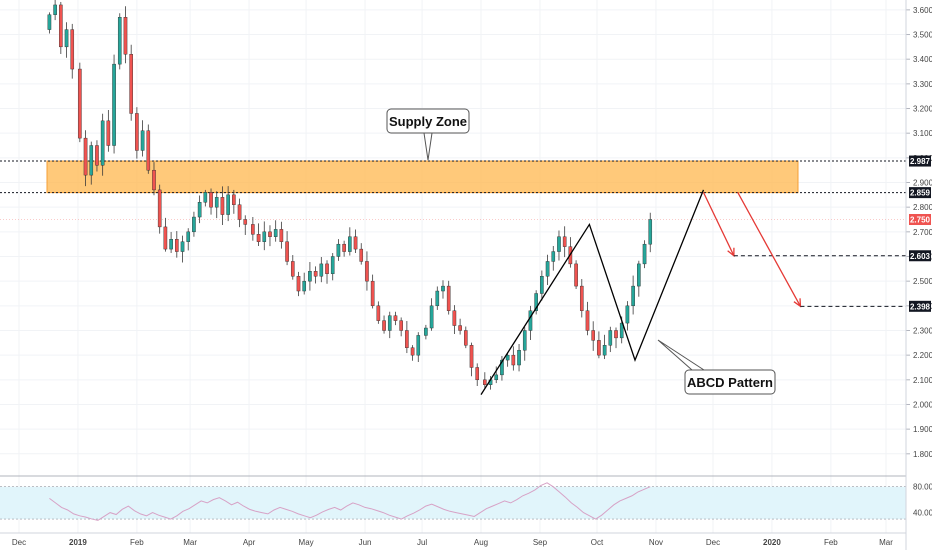 The width and height of the screenshot is (932, 550). I want to click on supply-zone, so click(422, 177).